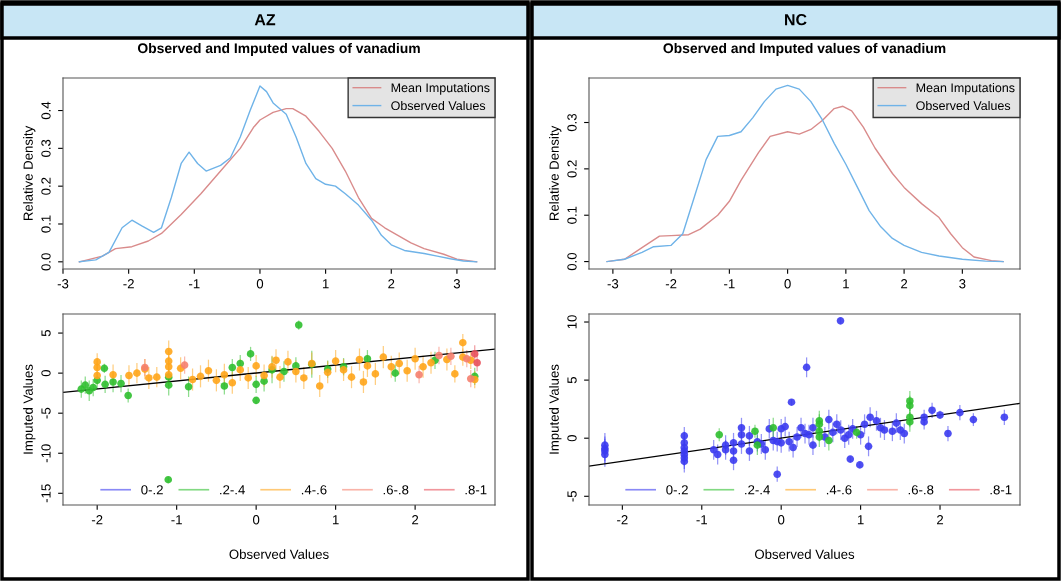 This screenshot has height=581, width=1061. What do you see at coordinates (265, 20) in the screenshot?
I see `chart-title: AZ` at bounding box center [265, 20].